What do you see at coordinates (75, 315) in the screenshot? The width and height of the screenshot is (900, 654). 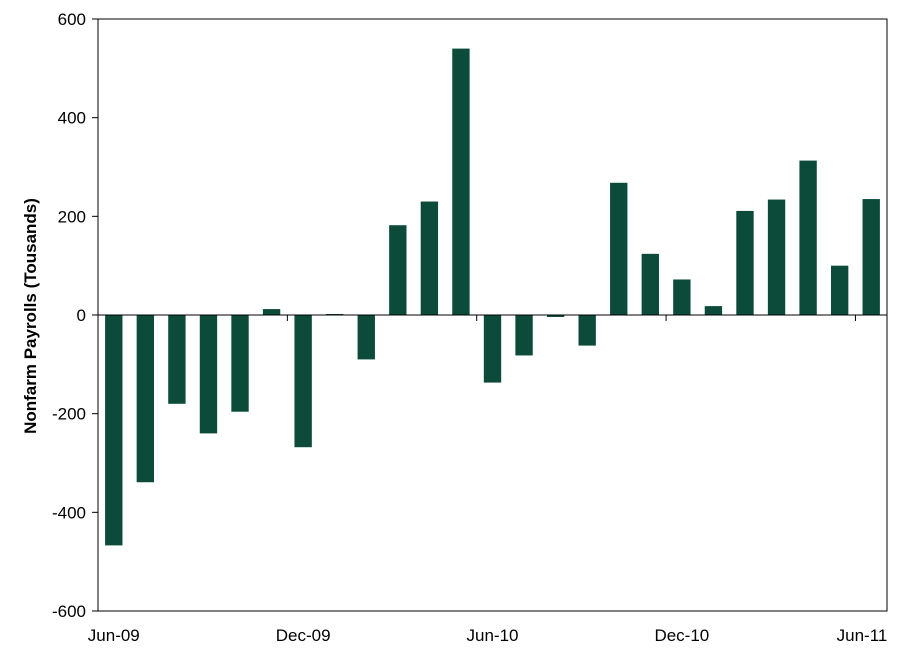 I see `y-axis: 600 400 200 0 -200 -400 -600` at bounding box center [75, 315].